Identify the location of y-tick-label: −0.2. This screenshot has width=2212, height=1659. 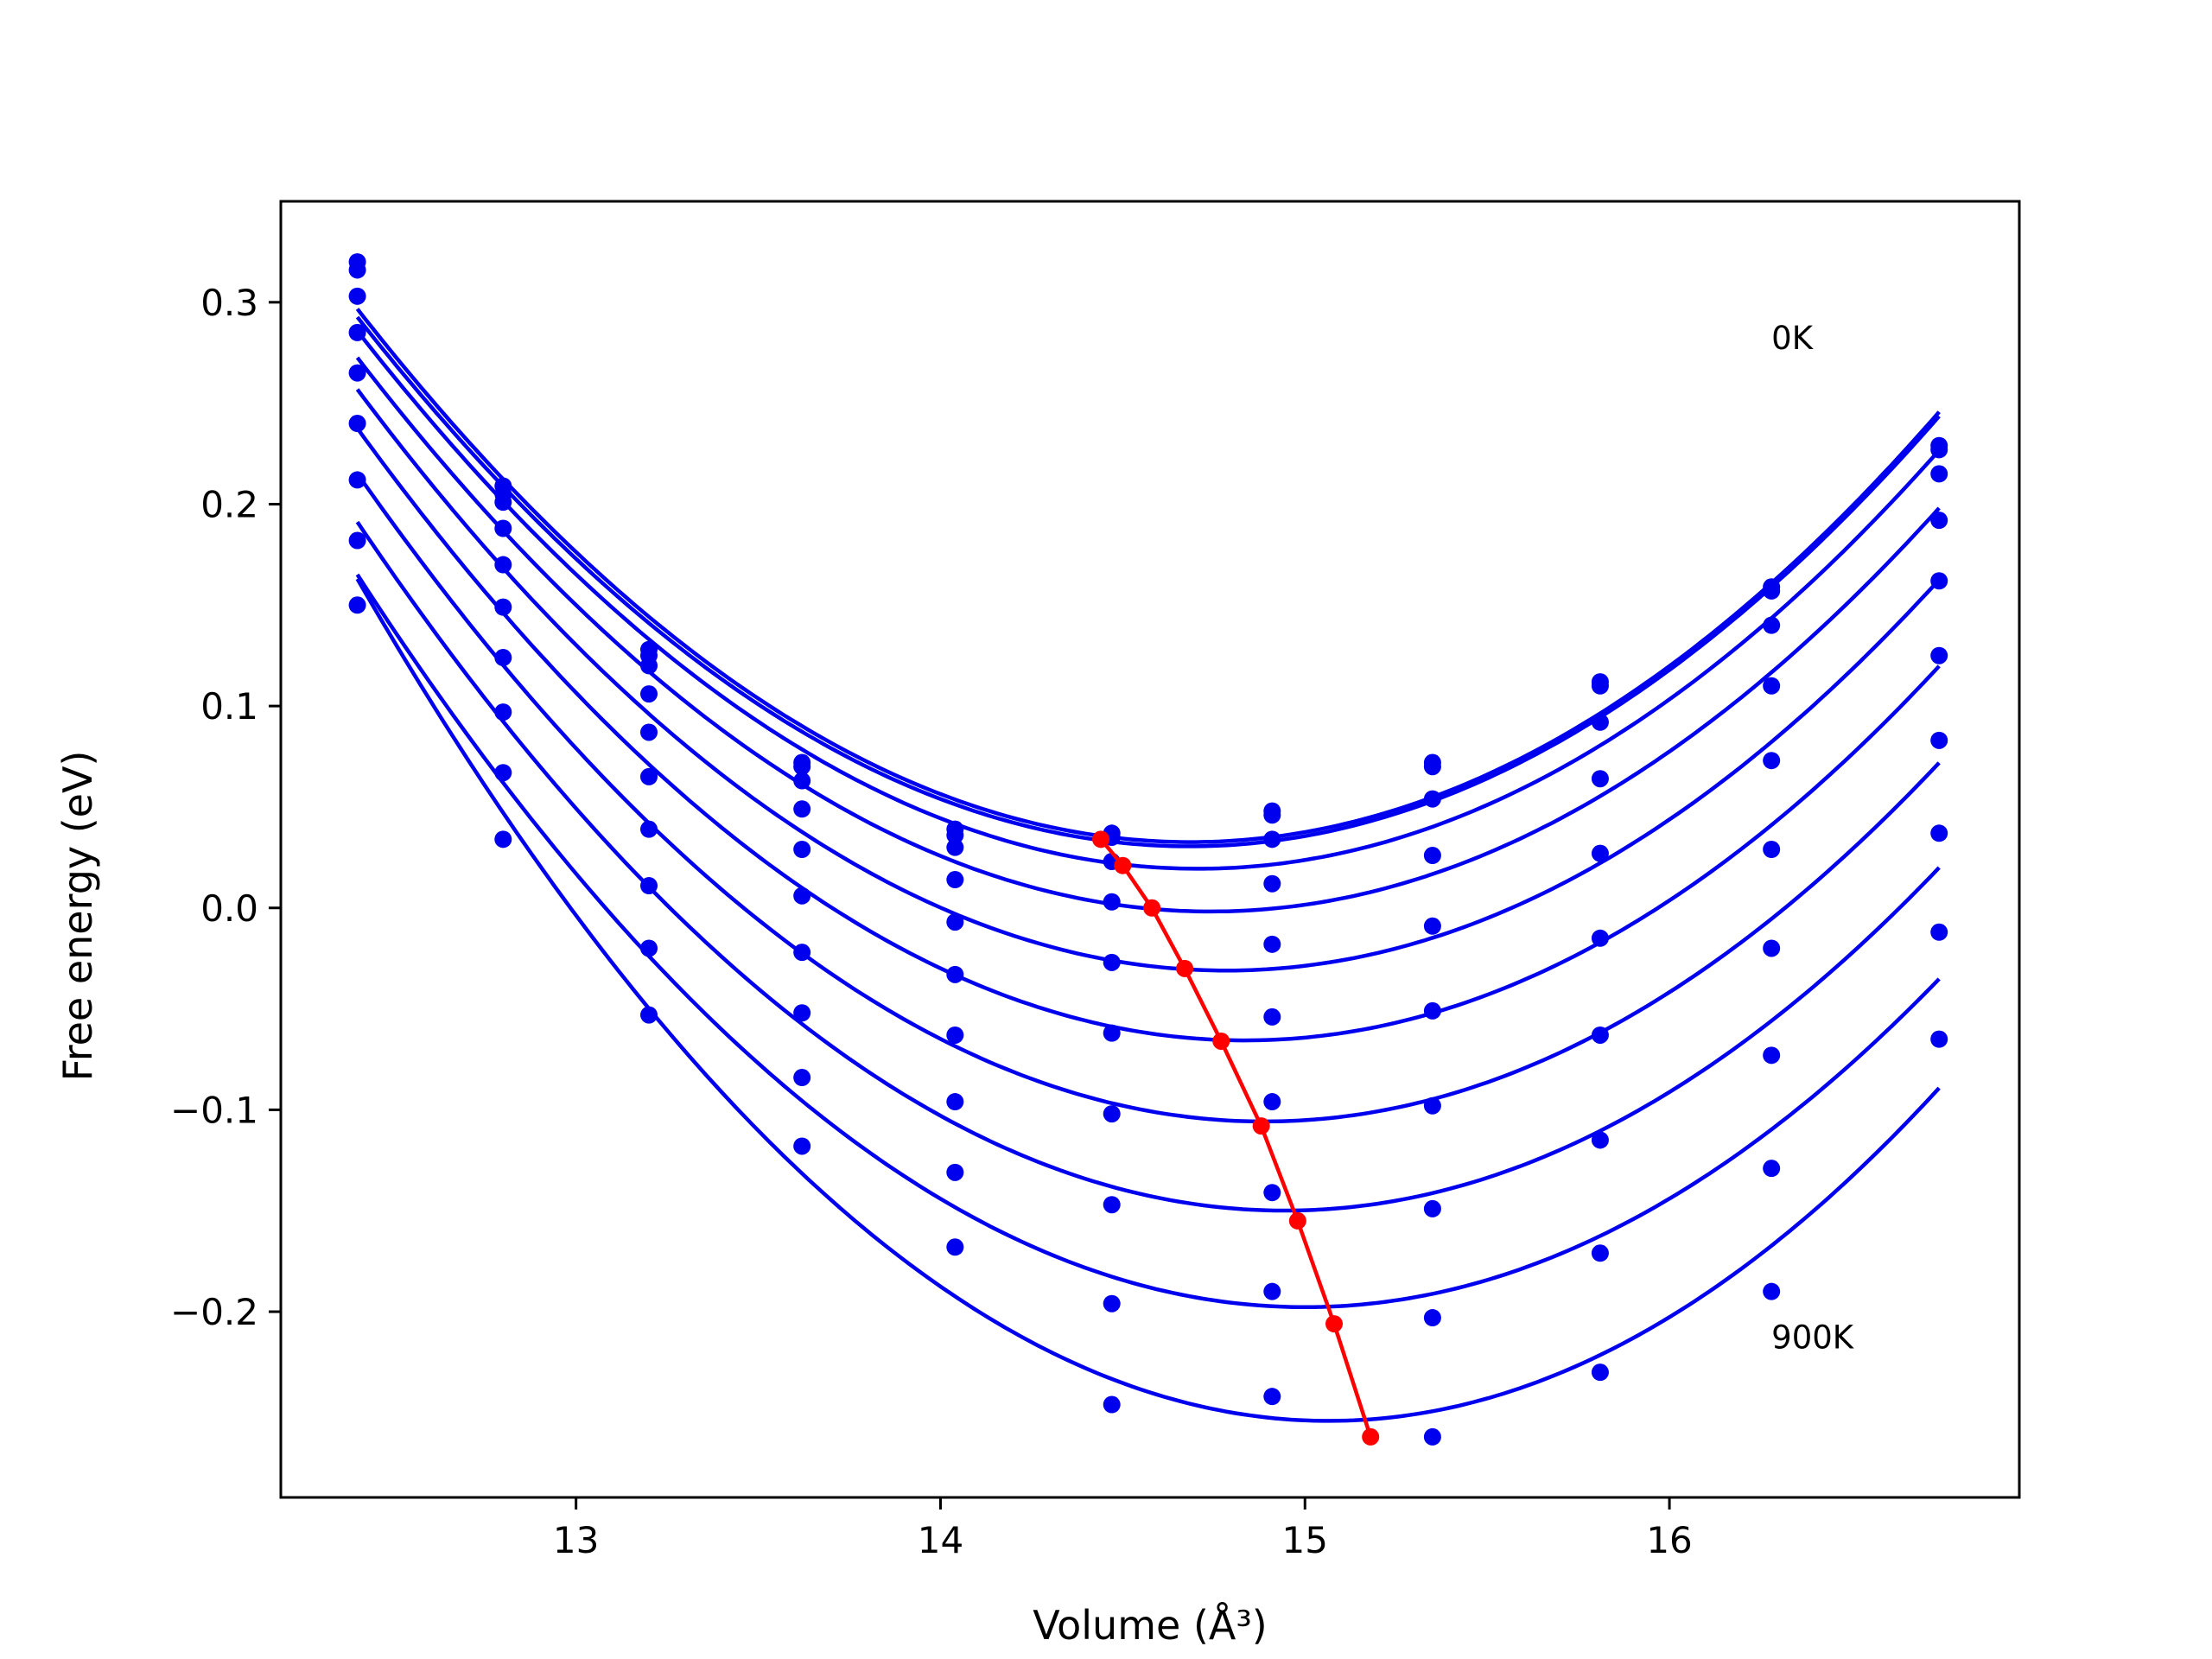
(214, 1312).